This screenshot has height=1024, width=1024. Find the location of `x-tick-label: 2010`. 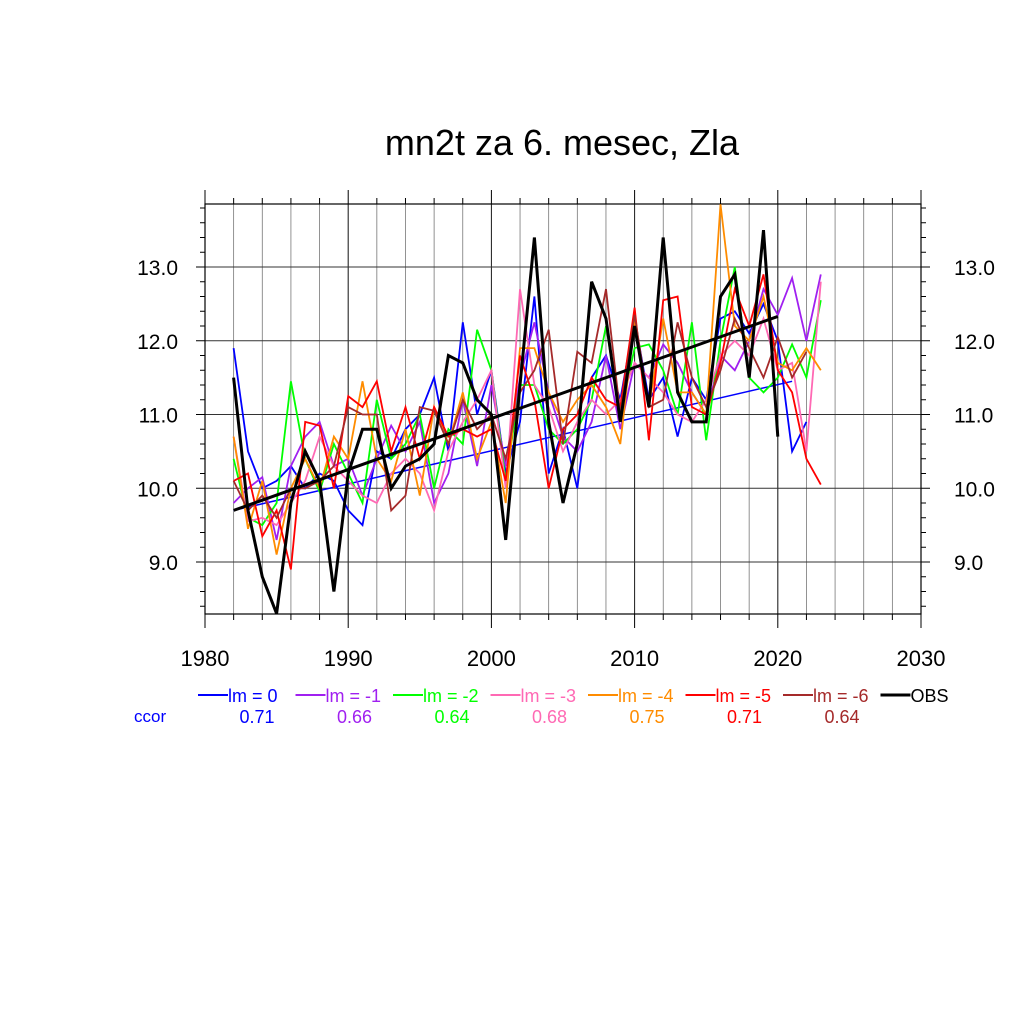

x-tick-label: 2010 is located at coordinates (634, 658).